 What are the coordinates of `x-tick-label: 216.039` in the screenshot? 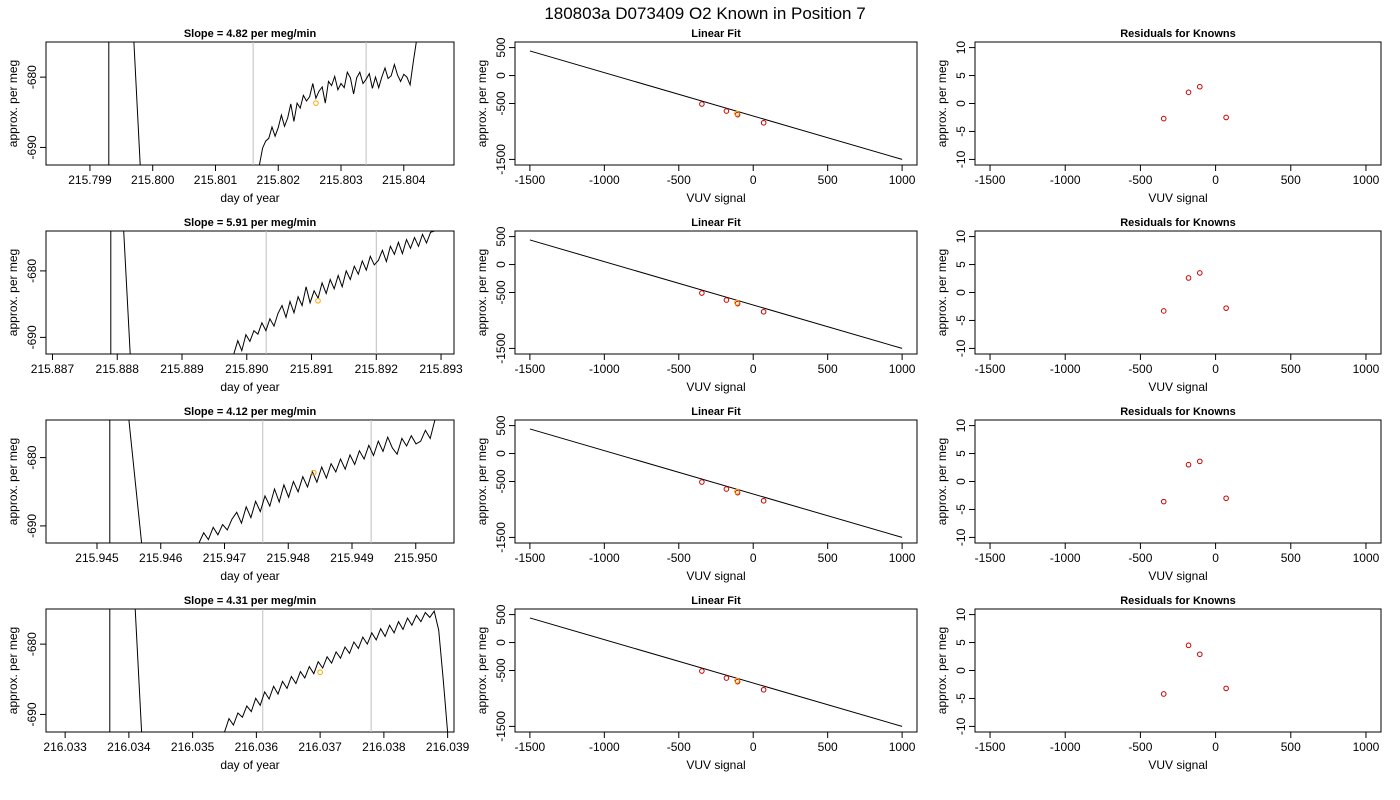 It's located at (448, 747).